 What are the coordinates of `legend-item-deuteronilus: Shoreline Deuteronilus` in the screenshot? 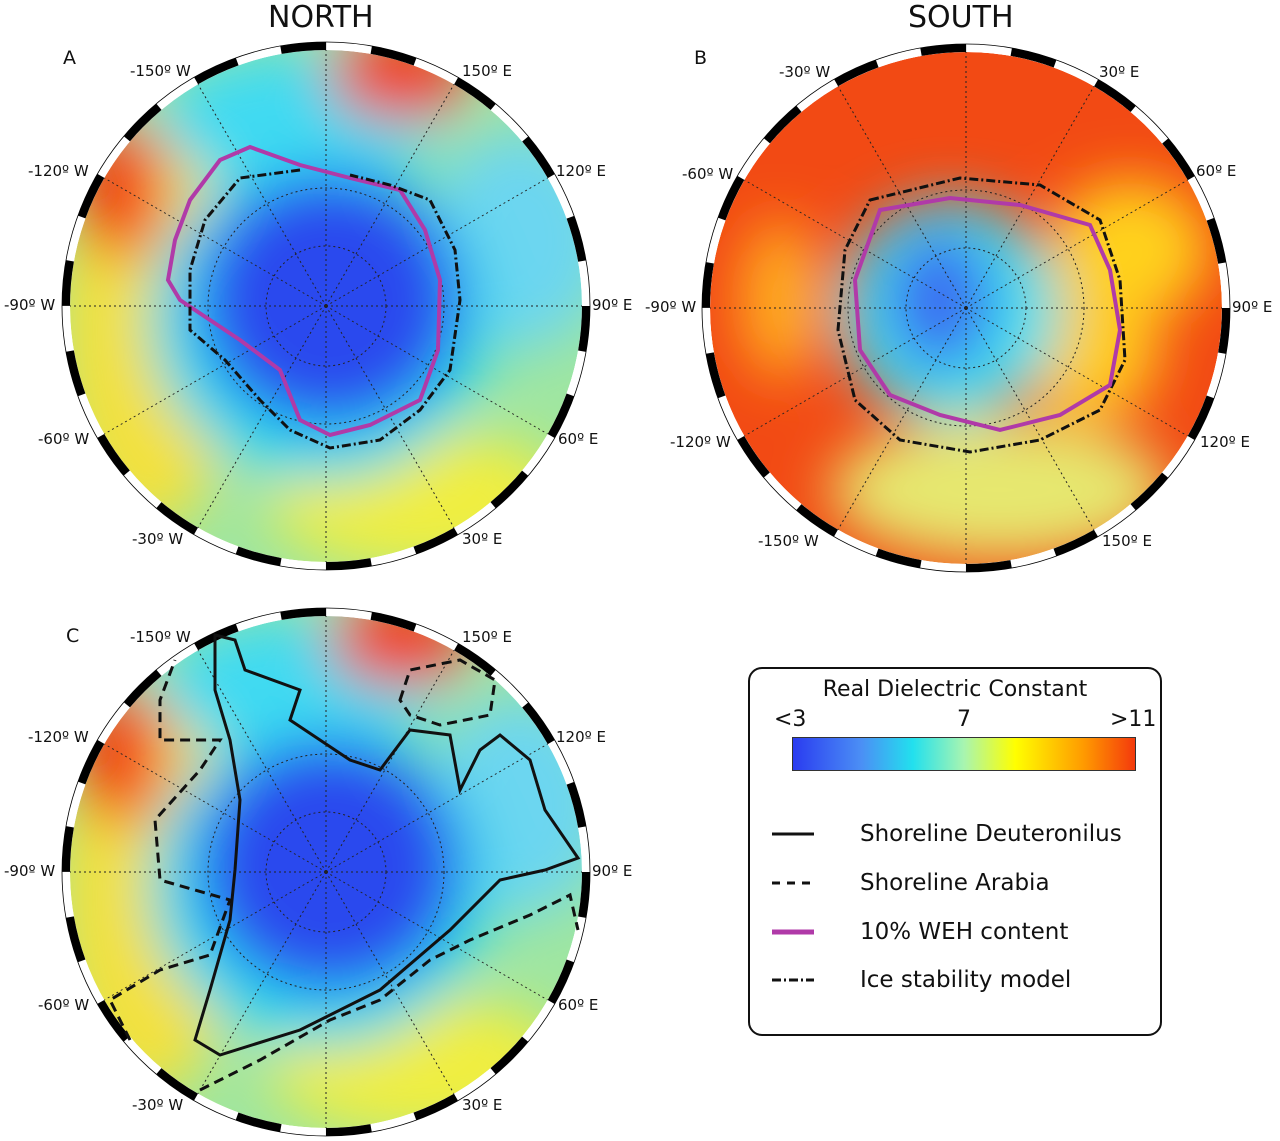 It's located at (958, 836).